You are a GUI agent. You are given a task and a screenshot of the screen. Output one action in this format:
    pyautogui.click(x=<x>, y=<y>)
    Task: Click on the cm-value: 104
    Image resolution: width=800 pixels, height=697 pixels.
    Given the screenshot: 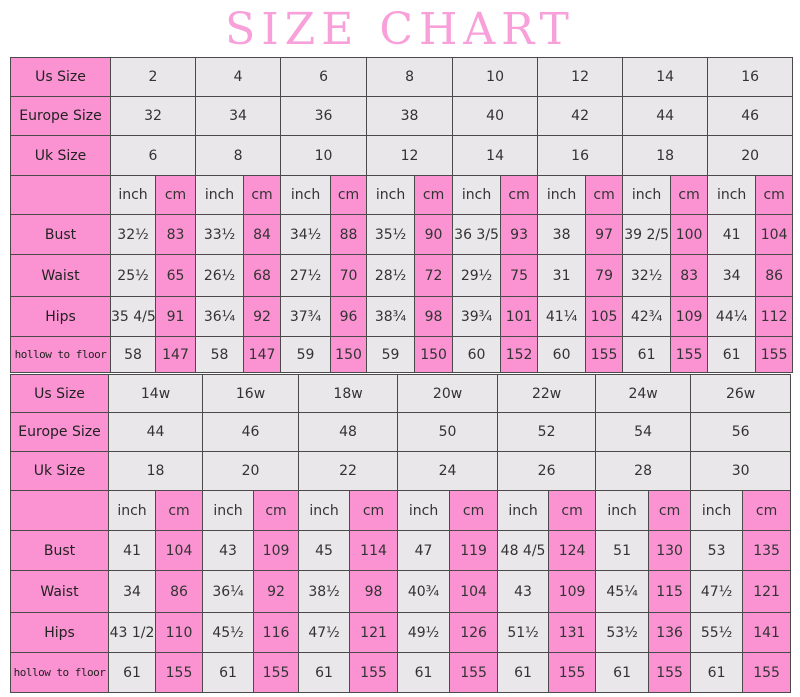 What is the action you would take?
    pyautogui.click(x=774, y=234)
    